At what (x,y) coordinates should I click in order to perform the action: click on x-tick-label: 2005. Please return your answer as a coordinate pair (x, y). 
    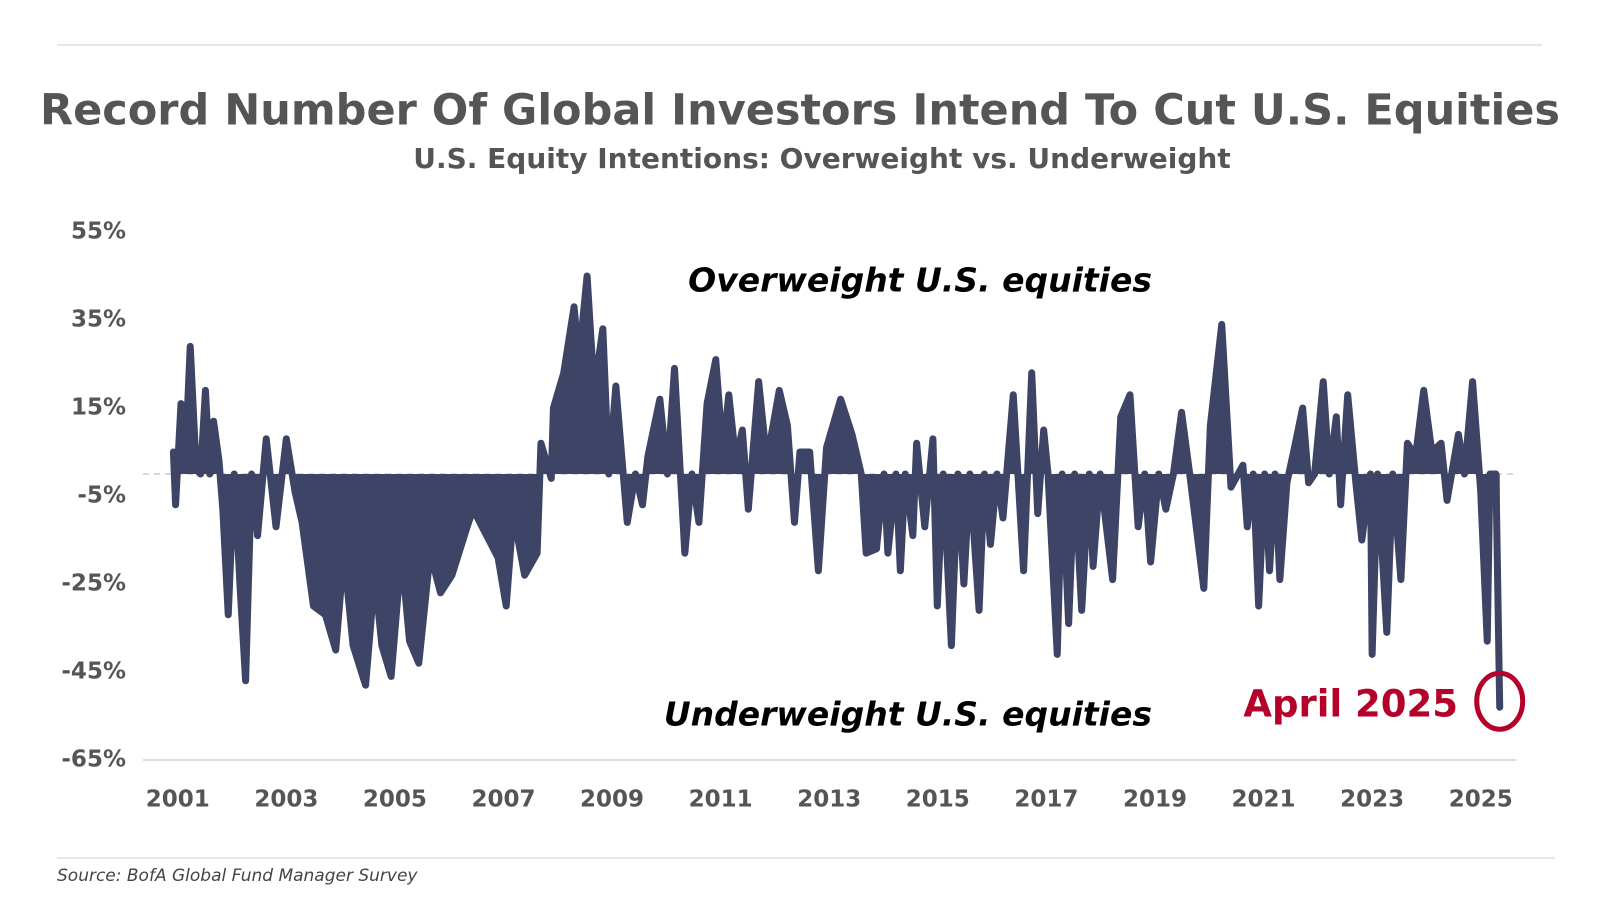
    Looking at the image, I should click on (395, 800).